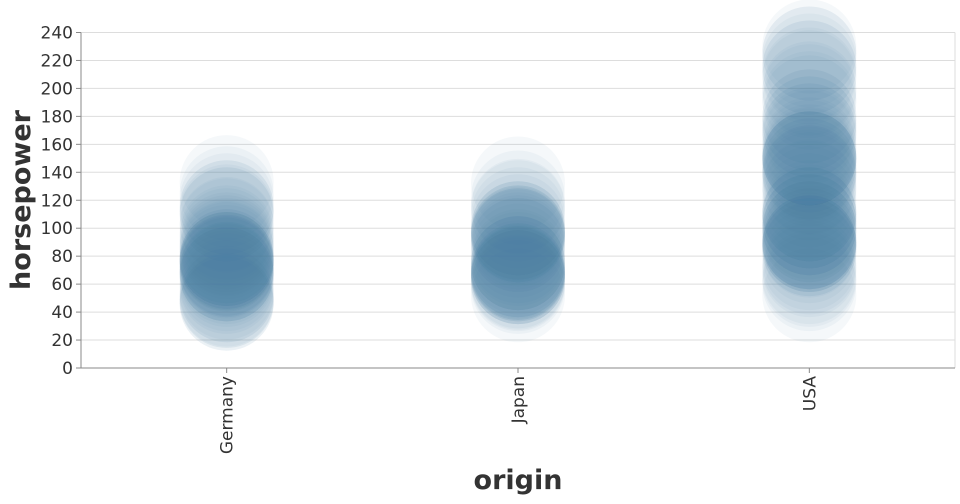  What do you see at coordinates (518, 480) in the screenshot?
I see `x-axis-title: origin` at bounding box center [518, 480].